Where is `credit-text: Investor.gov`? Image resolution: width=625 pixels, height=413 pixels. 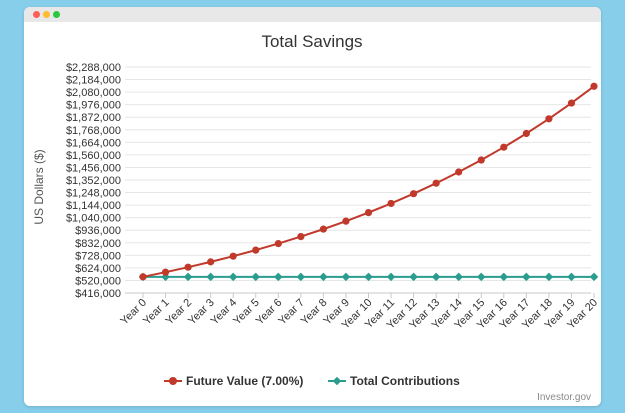
credit-text: Investor.gov is located at coordinates (564, 397).